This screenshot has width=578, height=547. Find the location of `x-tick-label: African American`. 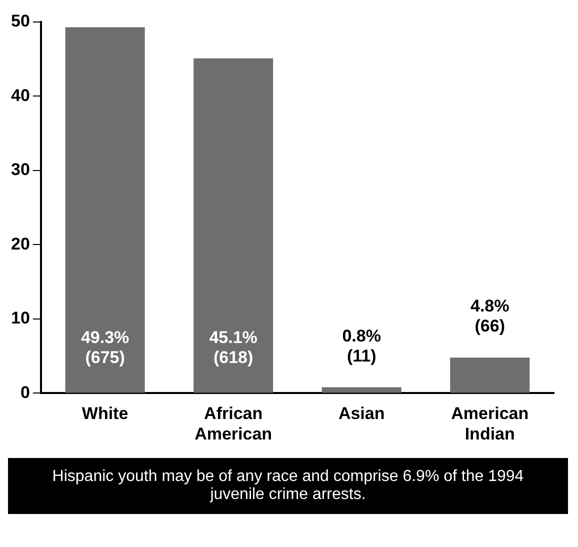

x-tick-label: African American is located at coordinates (233, 424).